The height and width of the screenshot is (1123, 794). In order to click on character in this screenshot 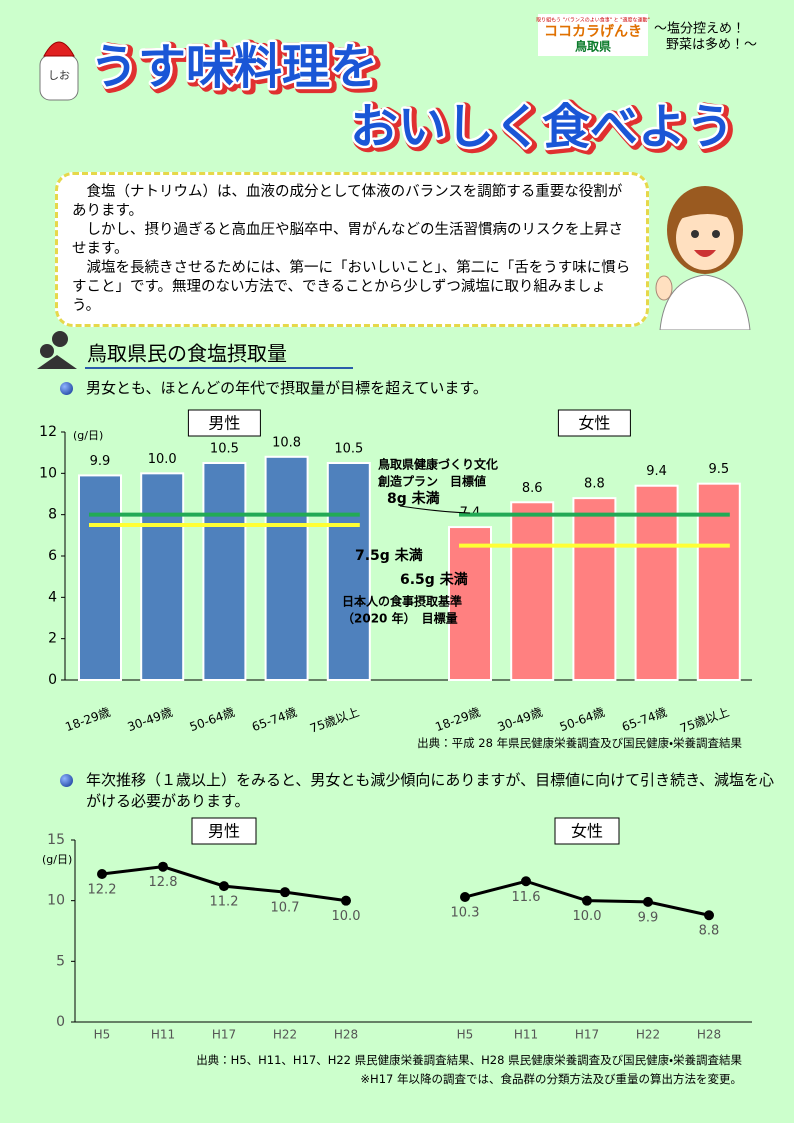, I will do `click(703, 258)`.